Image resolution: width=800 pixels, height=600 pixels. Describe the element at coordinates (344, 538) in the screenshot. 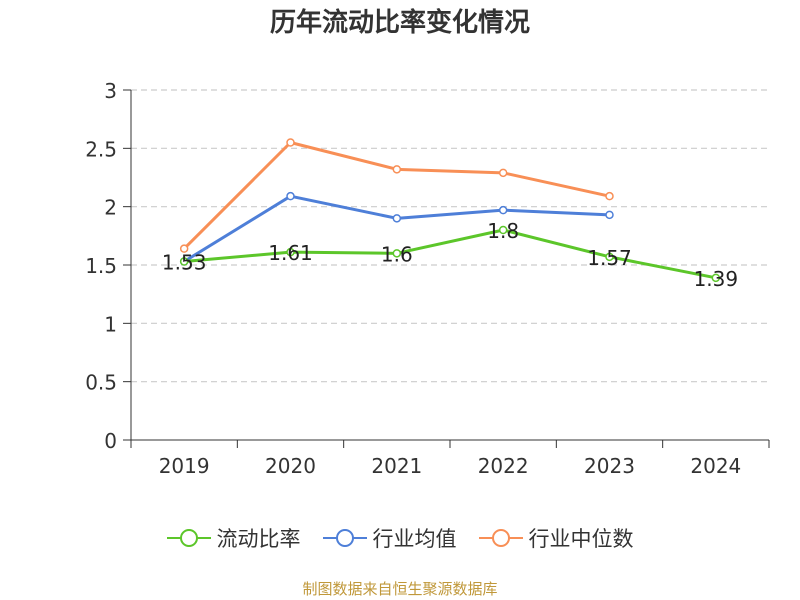

I see `legend-swatch-industry-average` at that location.